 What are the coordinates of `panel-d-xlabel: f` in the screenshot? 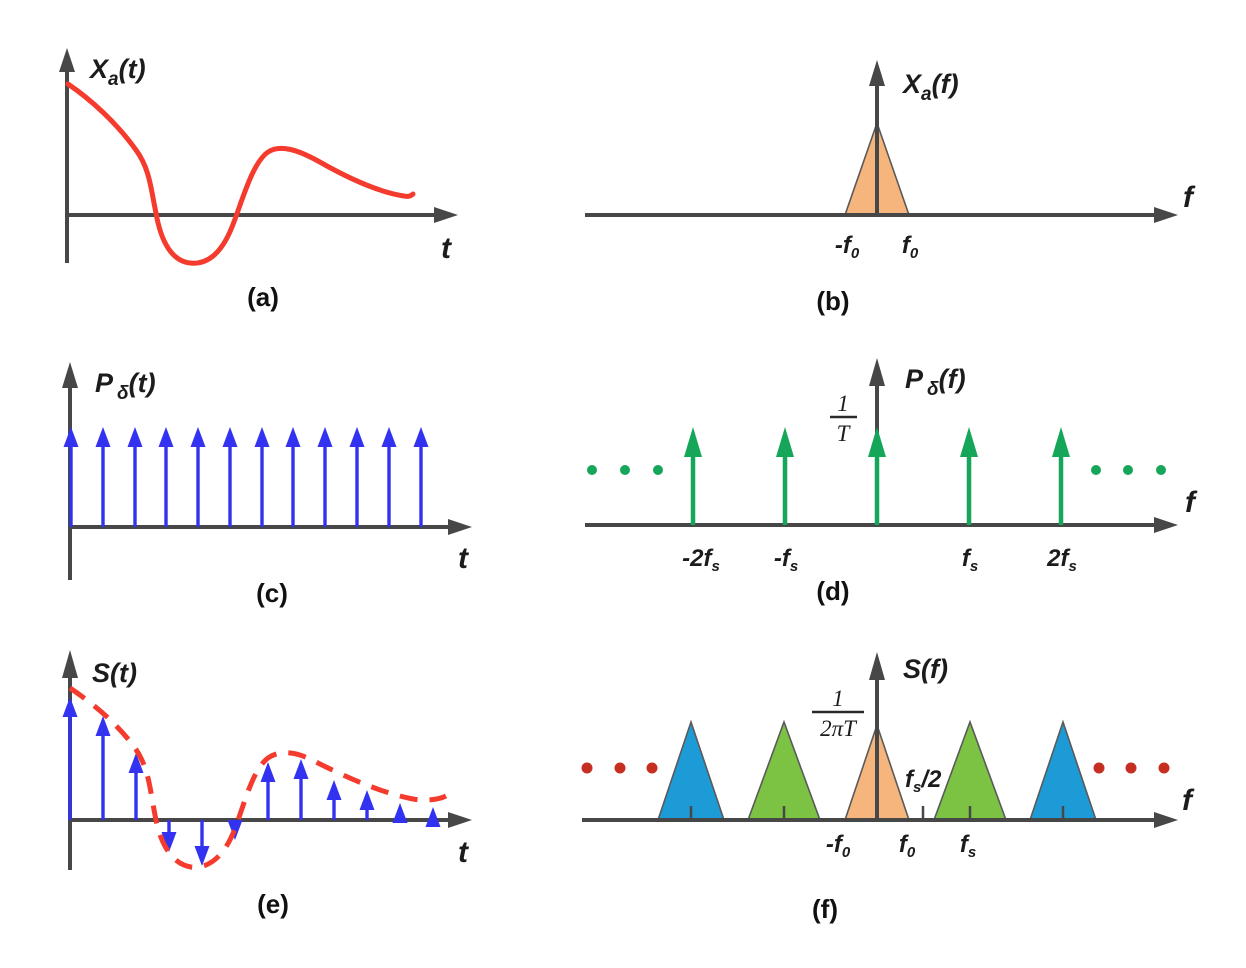 It's located at (1191, 502).